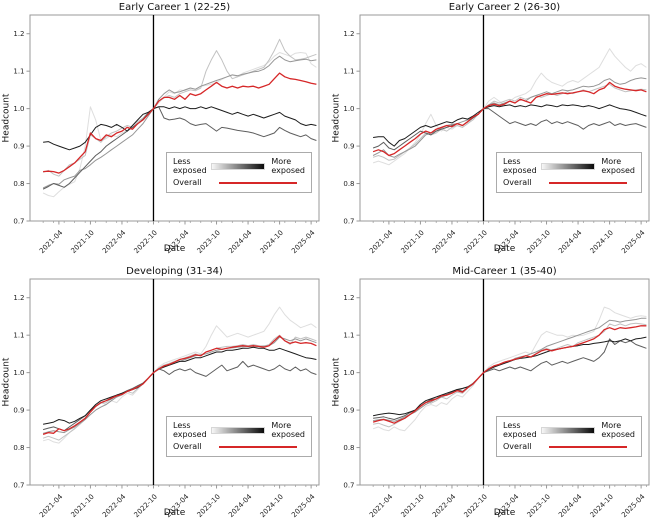 The height and width of the screenshot is (527, 660). I want to click on panel-title: Early Career 2 (26-30), so click(504, 7).